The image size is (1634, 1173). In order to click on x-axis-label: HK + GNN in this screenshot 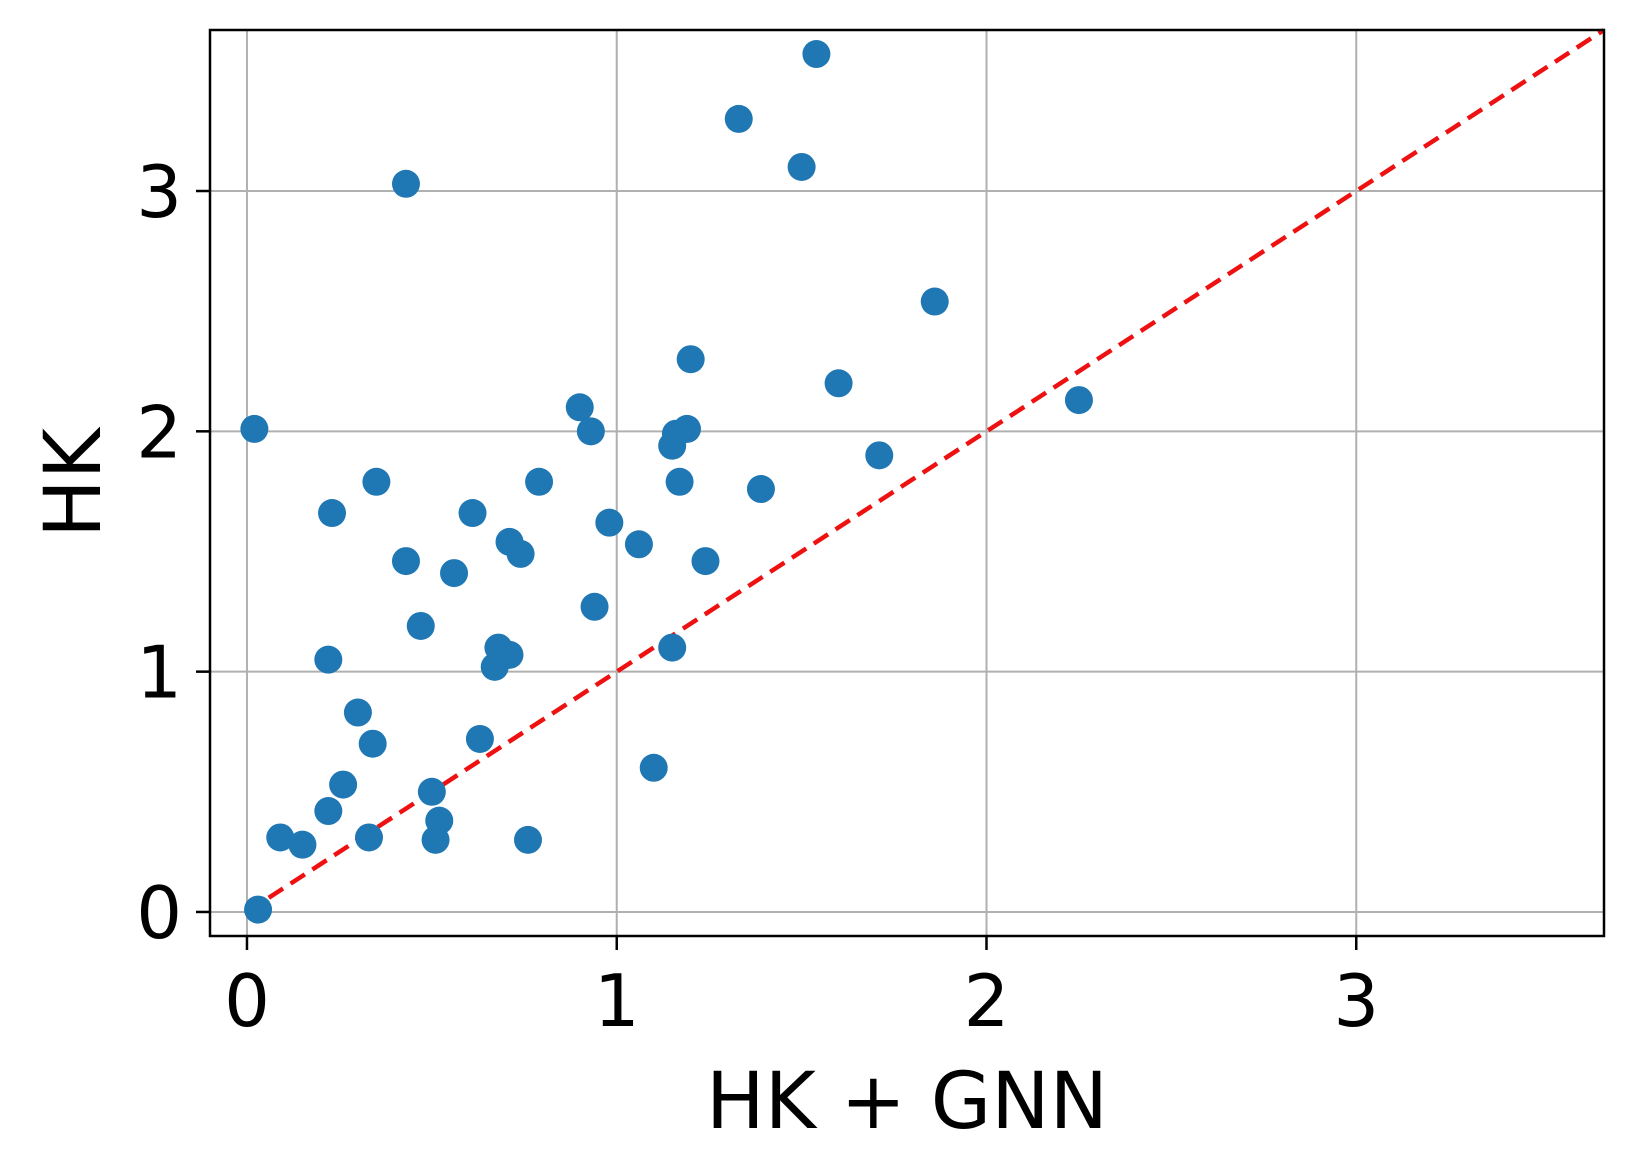, I will do `click(907, 1102)`.